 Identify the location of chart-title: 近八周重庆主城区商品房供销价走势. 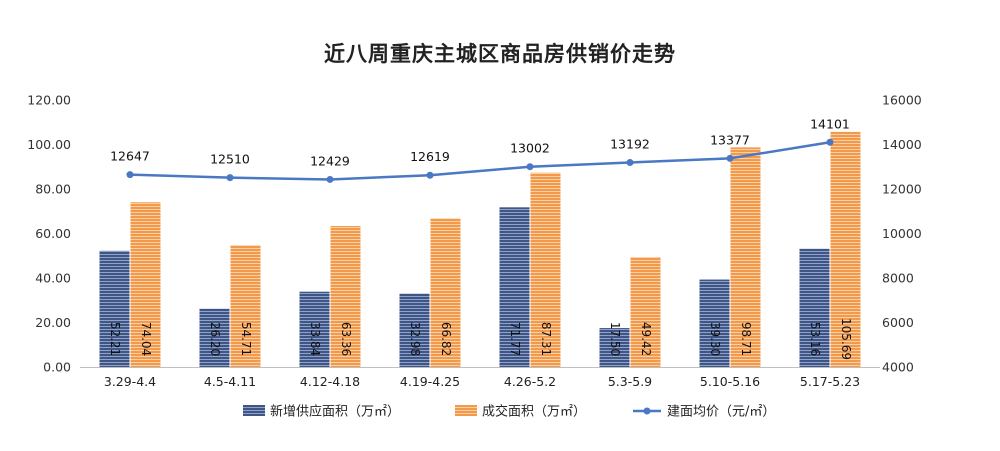
(500, 54).